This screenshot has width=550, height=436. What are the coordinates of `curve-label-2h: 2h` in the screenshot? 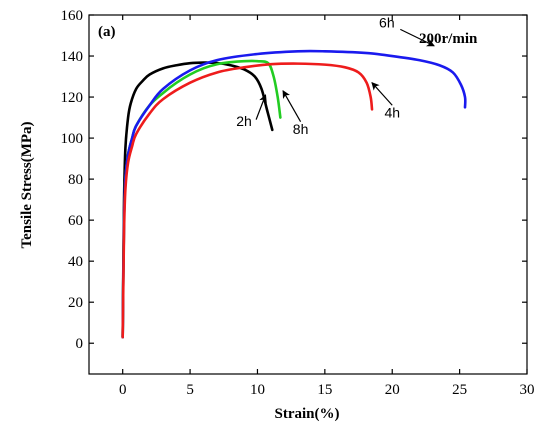 It's located at (244, 121).